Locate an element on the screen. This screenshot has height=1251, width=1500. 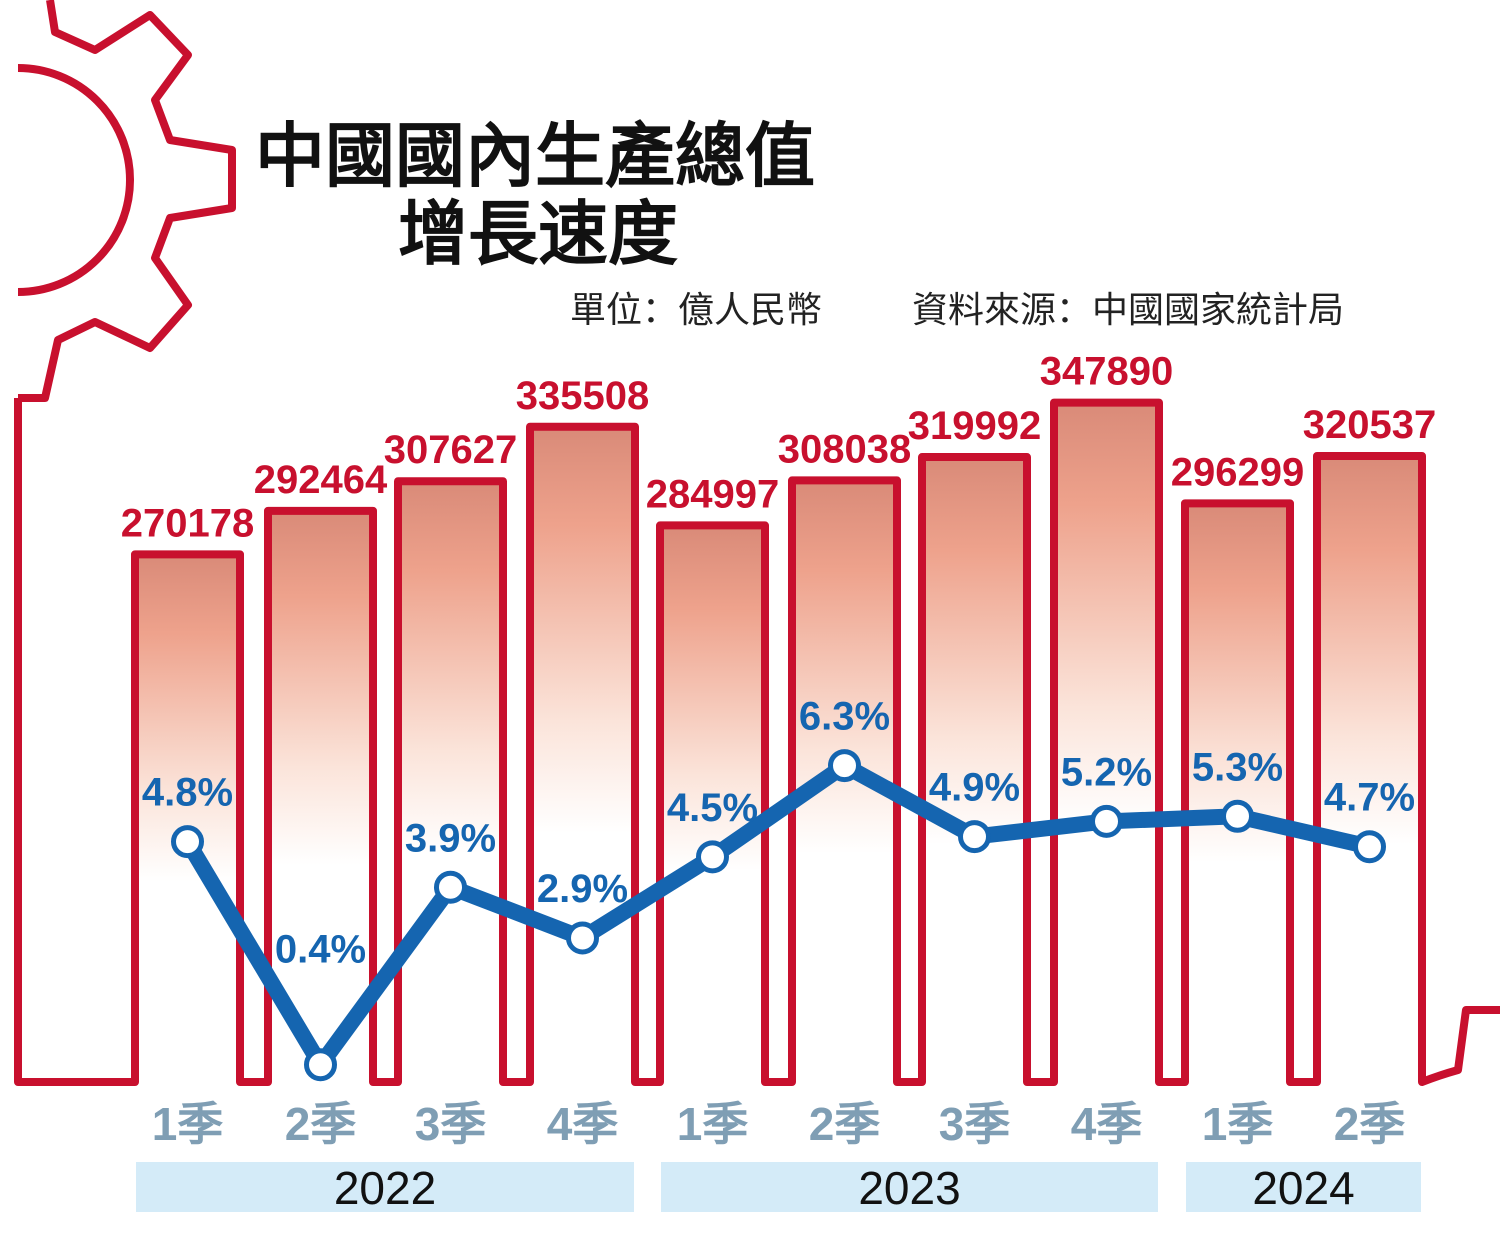
growth-label: 6.3% is located at coordinates (844, 717).